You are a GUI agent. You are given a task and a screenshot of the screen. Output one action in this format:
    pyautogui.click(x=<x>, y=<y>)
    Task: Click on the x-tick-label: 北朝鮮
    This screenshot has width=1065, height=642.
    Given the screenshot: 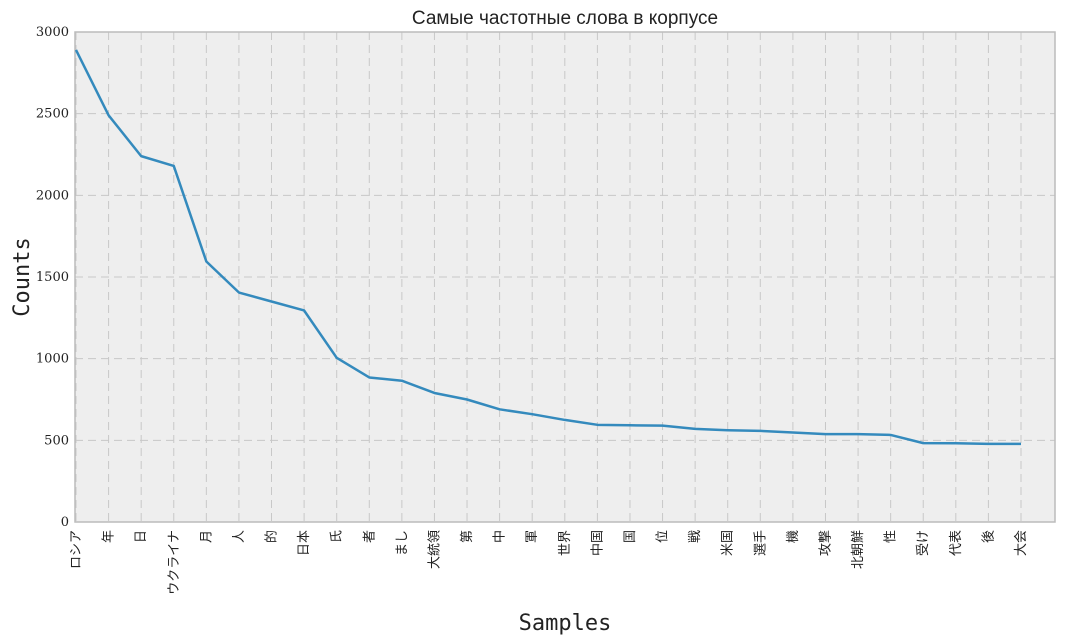 What is the action you would take?
    pyautogui.click(x=858, y=549)
    